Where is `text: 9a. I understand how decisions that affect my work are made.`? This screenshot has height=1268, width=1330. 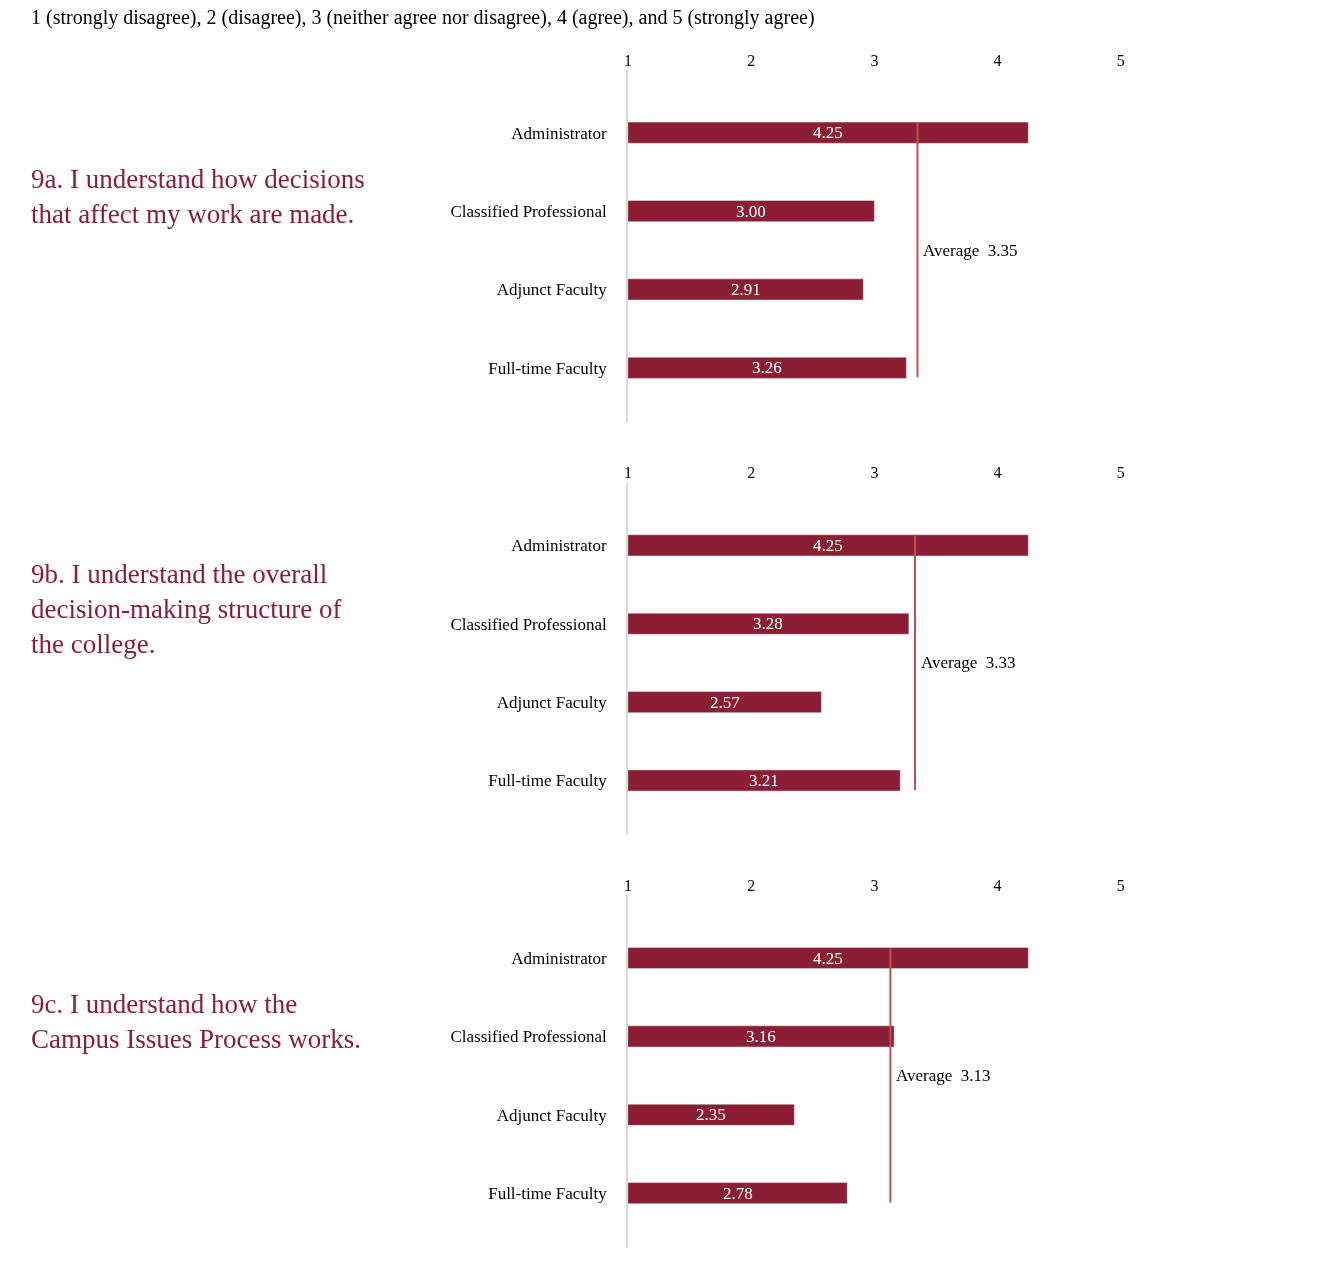 text: 9a. I understand how decisions that affect my work are made. is located at coordinates (198, 197).